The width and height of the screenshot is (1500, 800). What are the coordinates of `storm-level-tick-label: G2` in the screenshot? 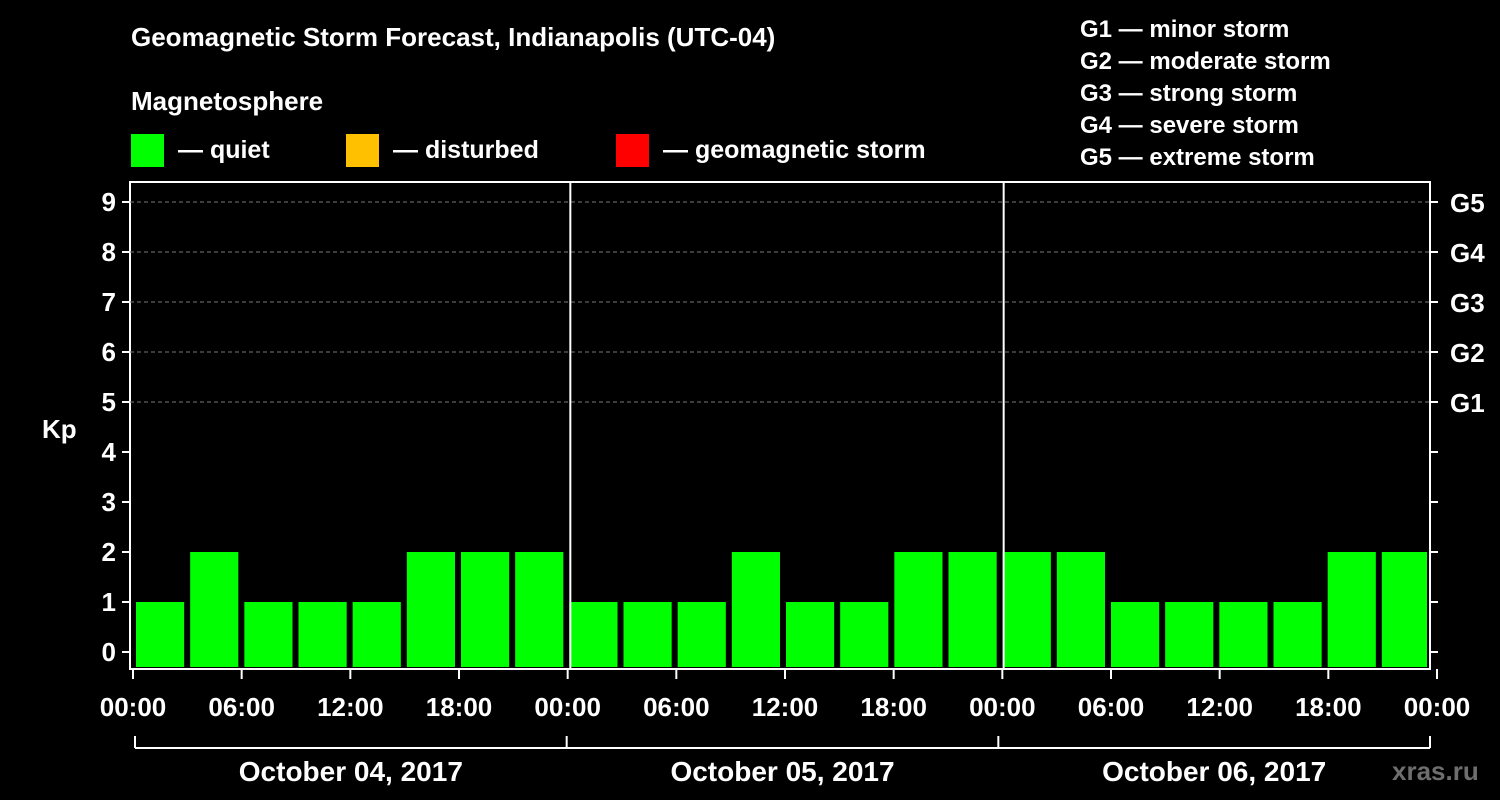 It's located at (1467, 353).